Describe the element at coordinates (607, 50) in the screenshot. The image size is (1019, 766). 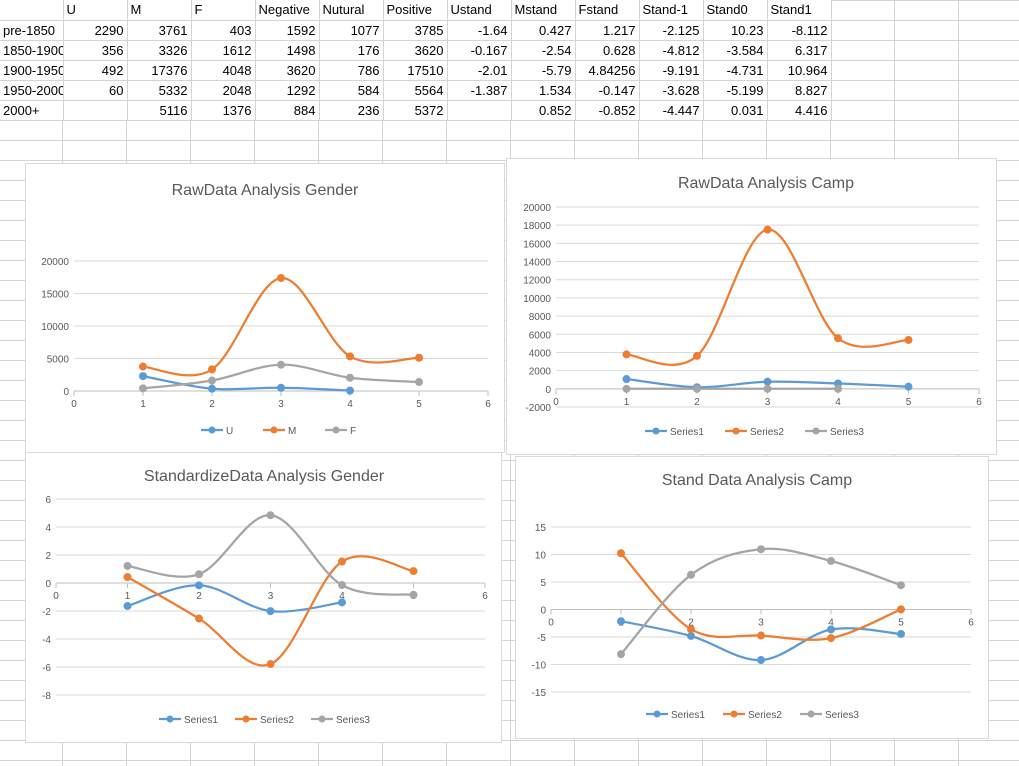
I see `table-cell: 0.628` at that location.